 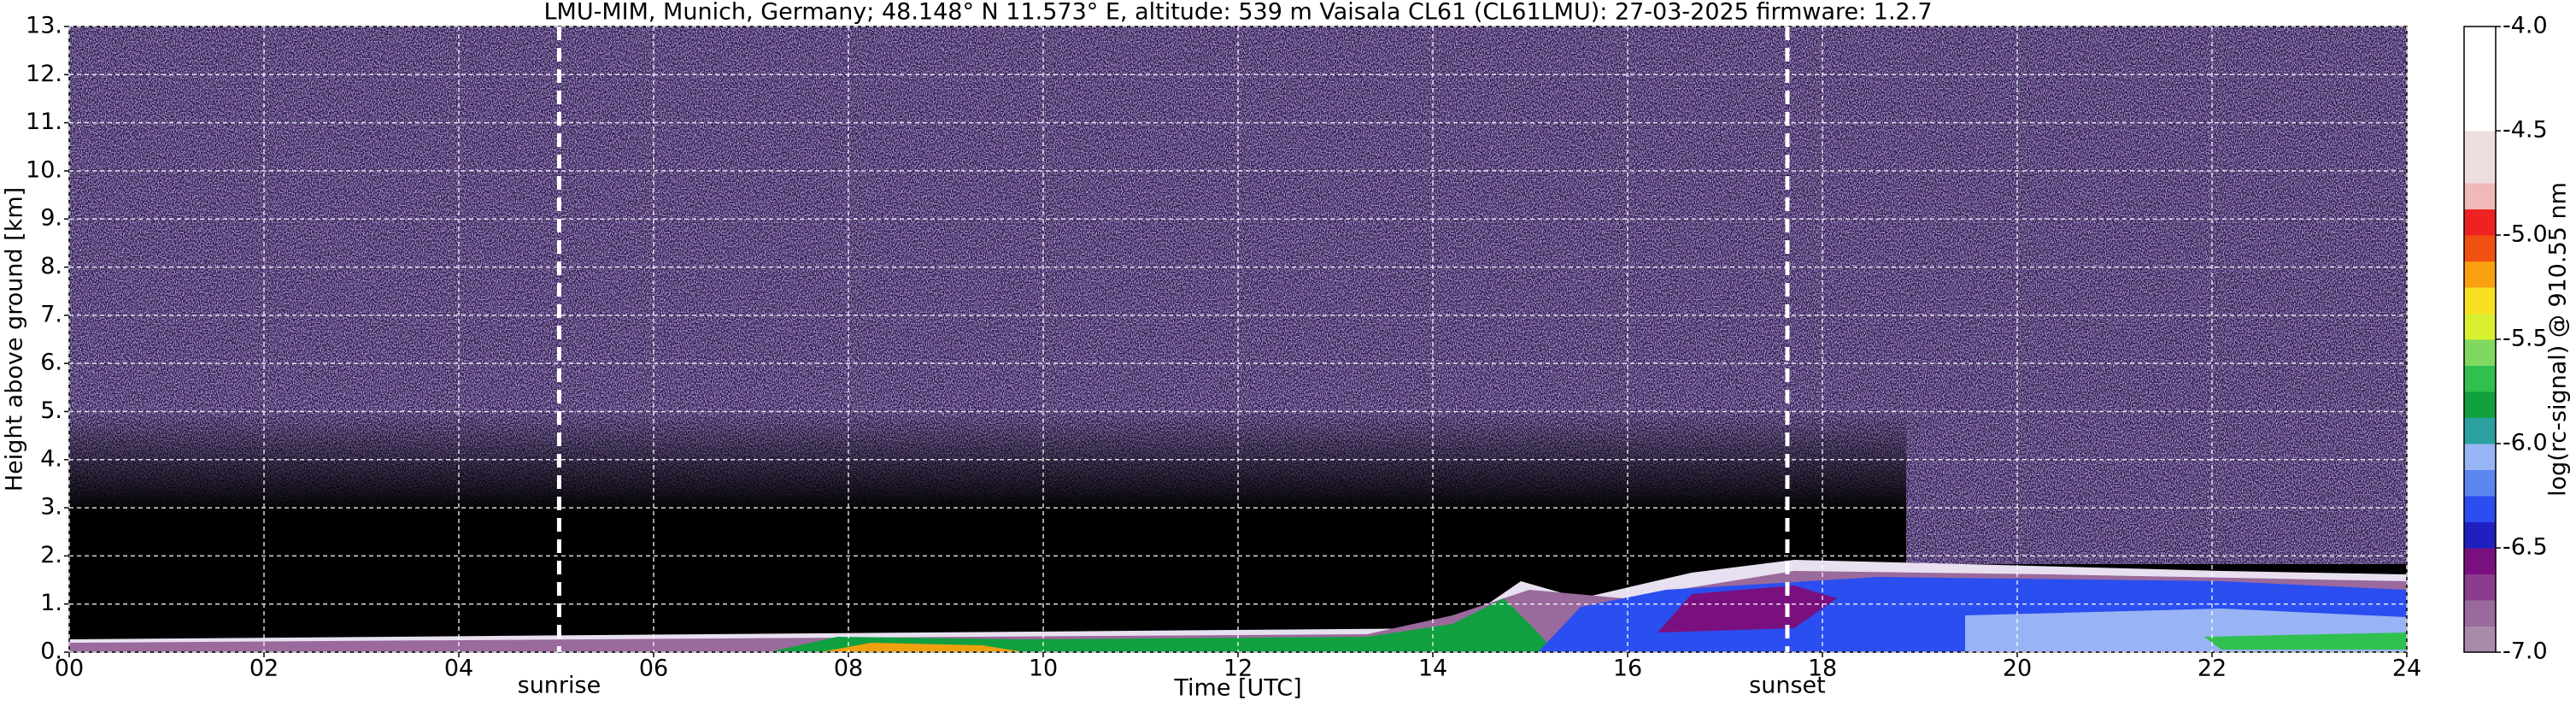 What do you see at coordinates (51, 314) in the screenshot?
I see `y-tick-label: 7.` at bounding box center [51, 314].